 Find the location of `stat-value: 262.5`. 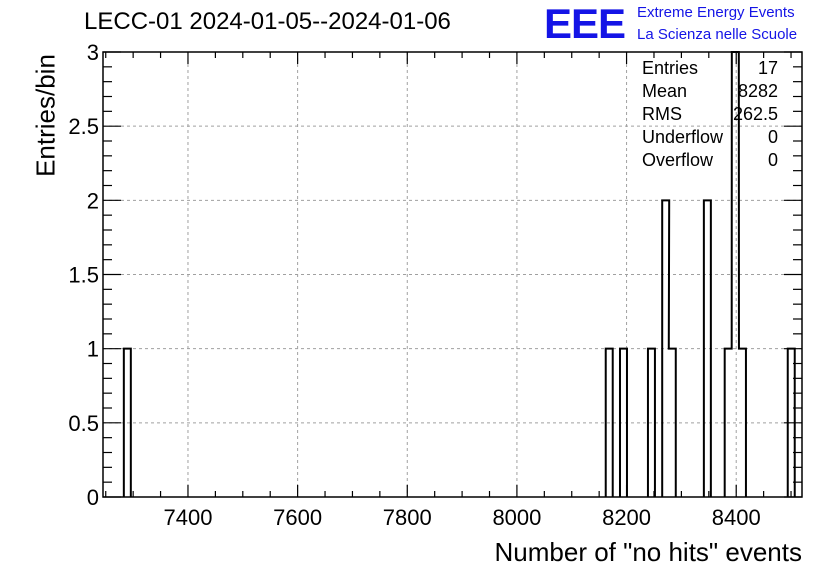

stat-value: 262.5 is located at coordinates (755, 114).